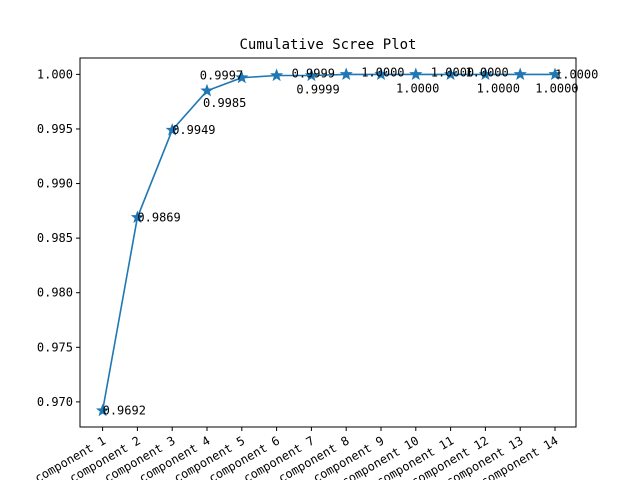 The image size is (640, 480). What do you see at coordinates (55, 347) in the screenshot?
I see `y-tick-label: 0.975` at bounding box center [55, 347].